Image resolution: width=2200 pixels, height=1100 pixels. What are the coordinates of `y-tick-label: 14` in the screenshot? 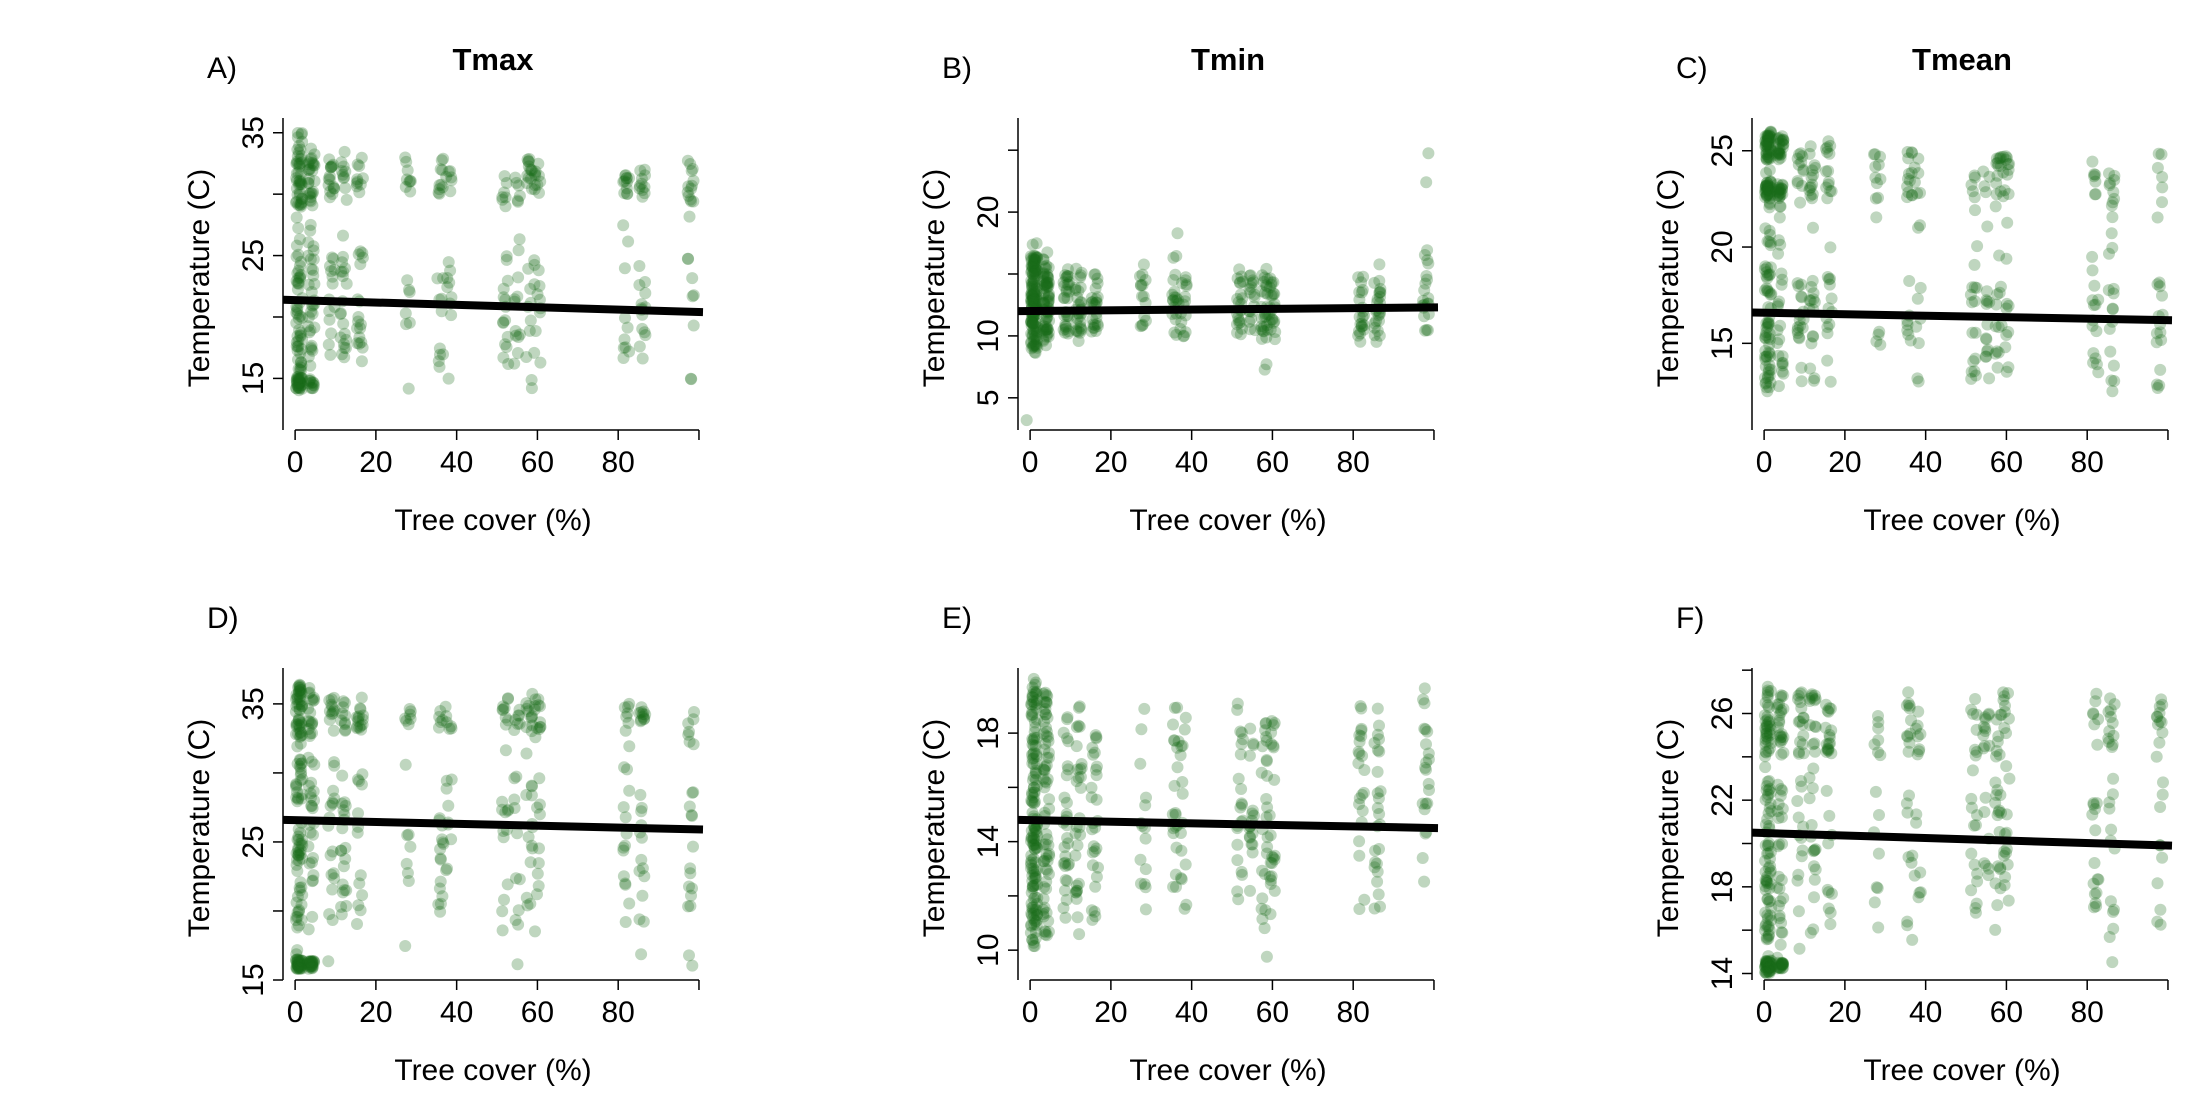 It's located at (1722, 973).